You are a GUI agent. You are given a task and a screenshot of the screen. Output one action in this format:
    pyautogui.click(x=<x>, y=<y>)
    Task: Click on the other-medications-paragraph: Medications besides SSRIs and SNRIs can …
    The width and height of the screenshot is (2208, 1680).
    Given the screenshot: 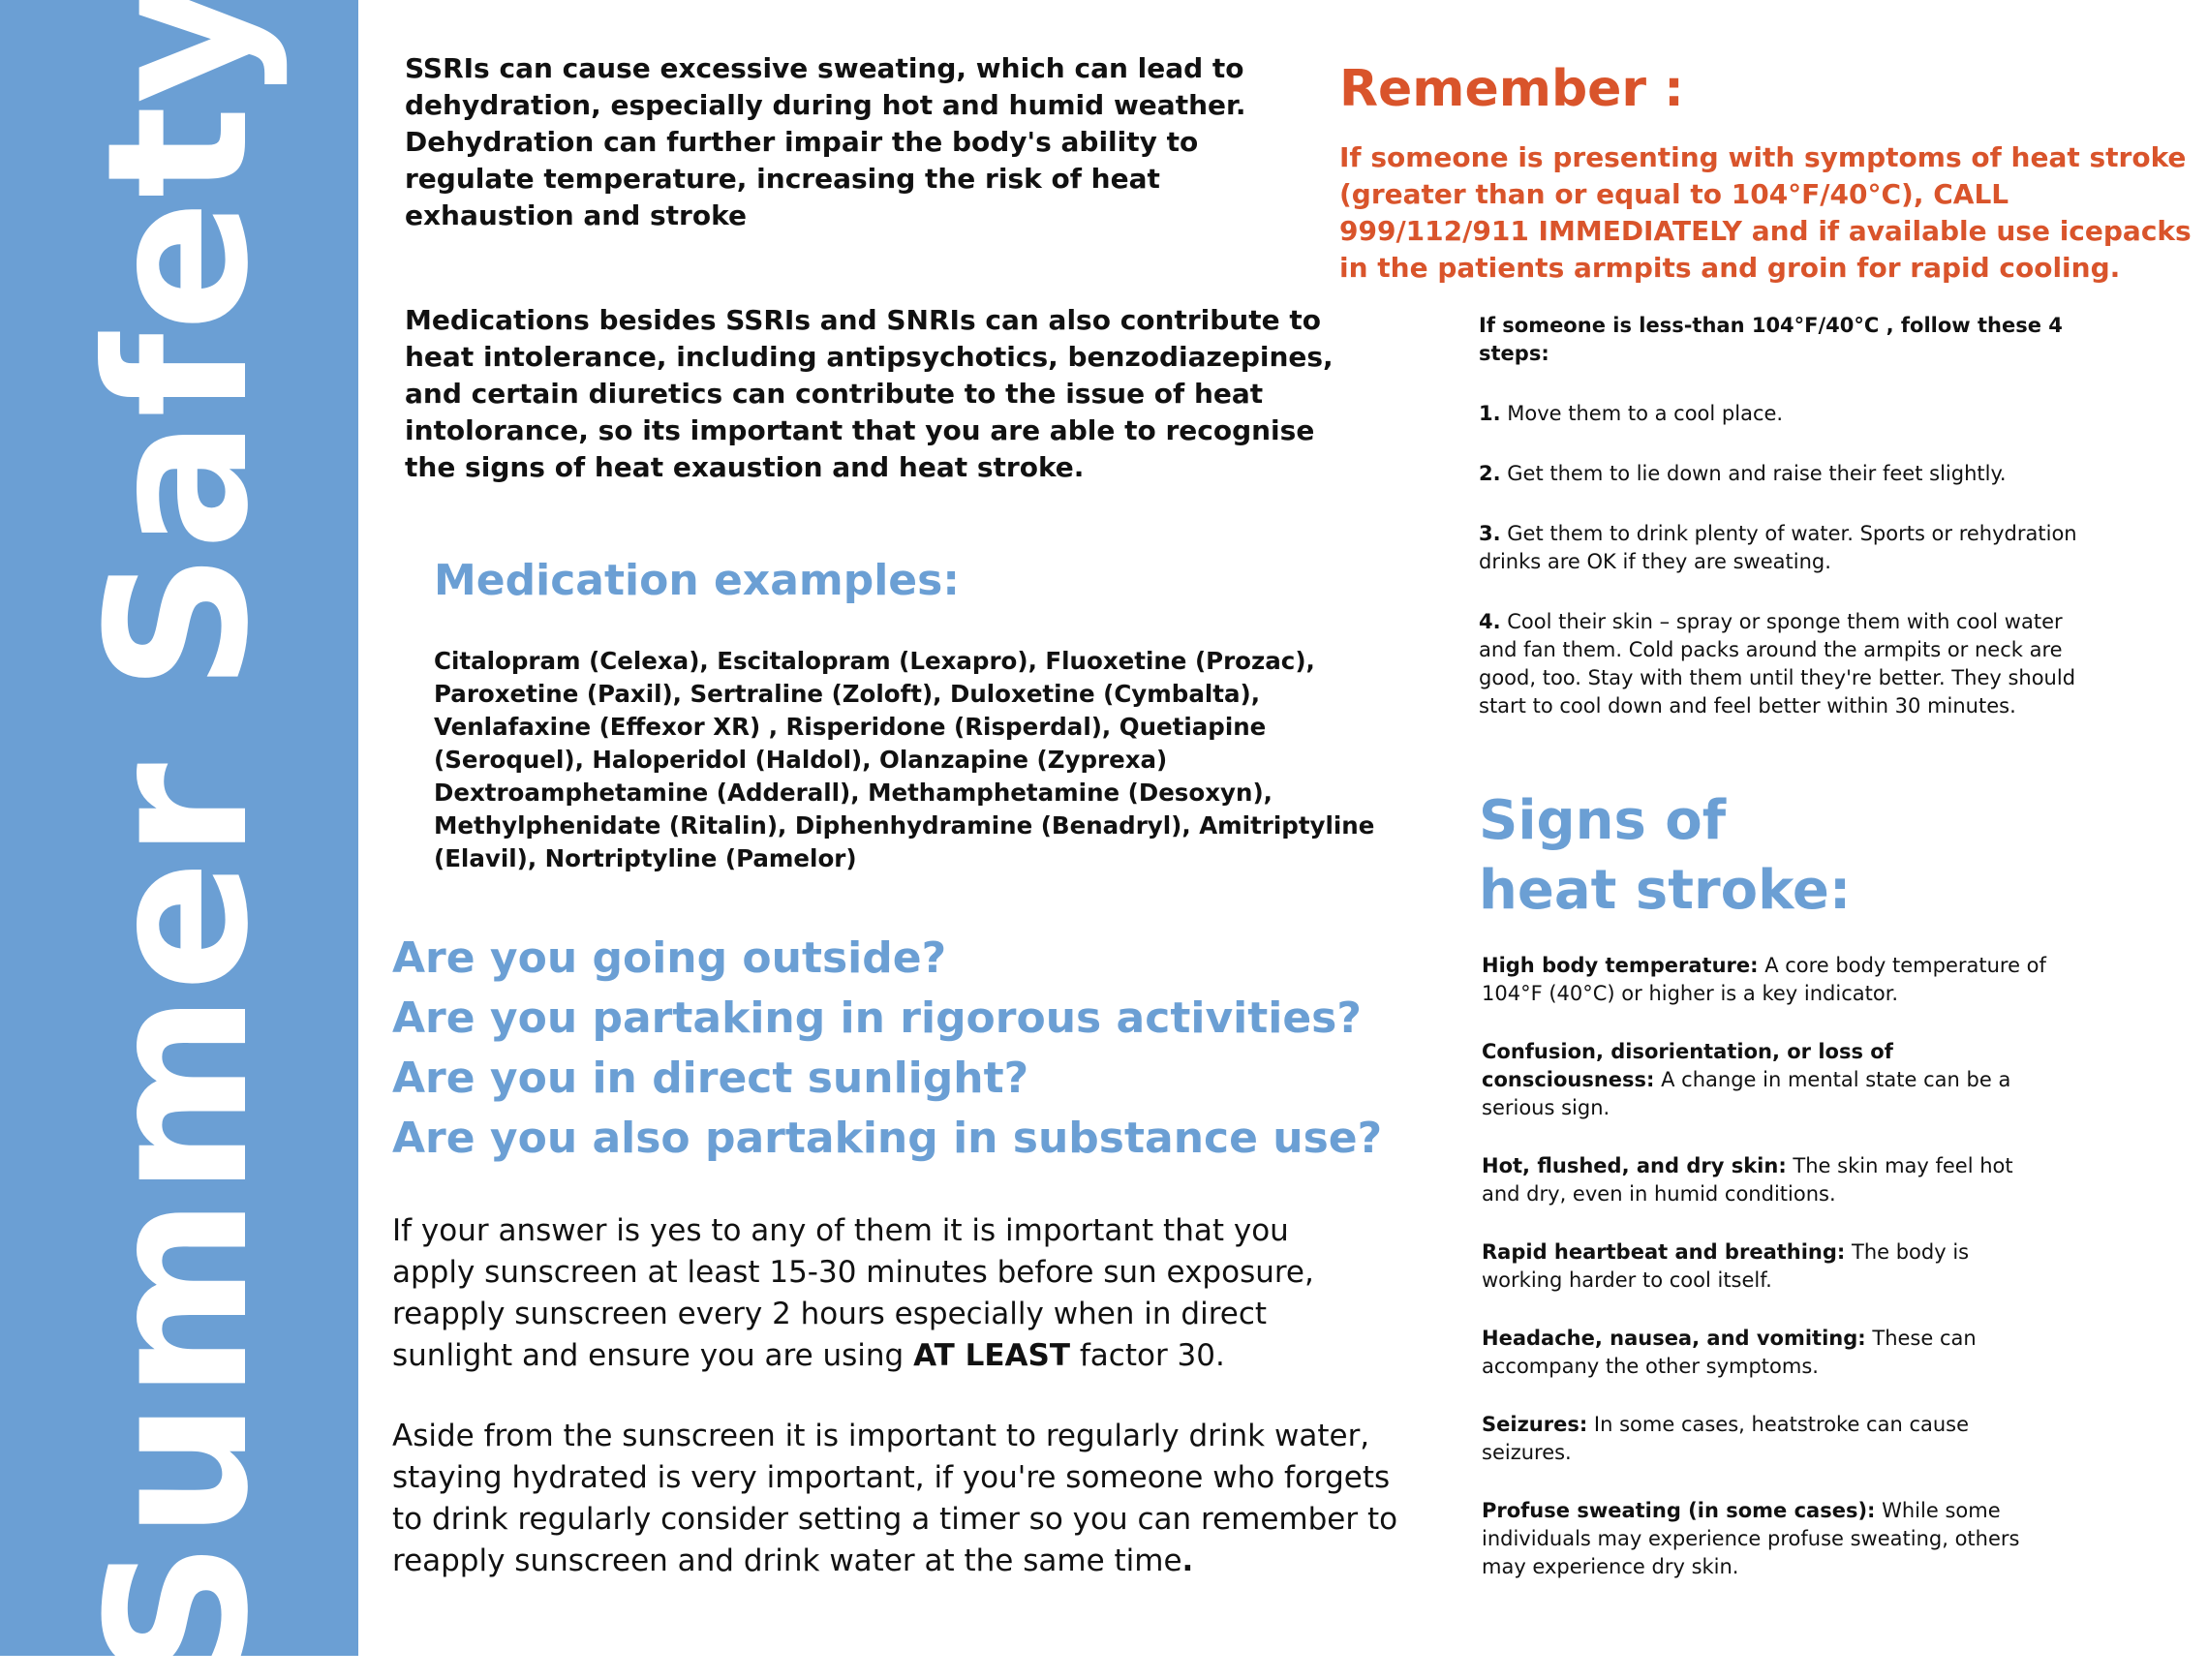 What is the action you would take?
    pyautogui.click(x=869, y=394)
    